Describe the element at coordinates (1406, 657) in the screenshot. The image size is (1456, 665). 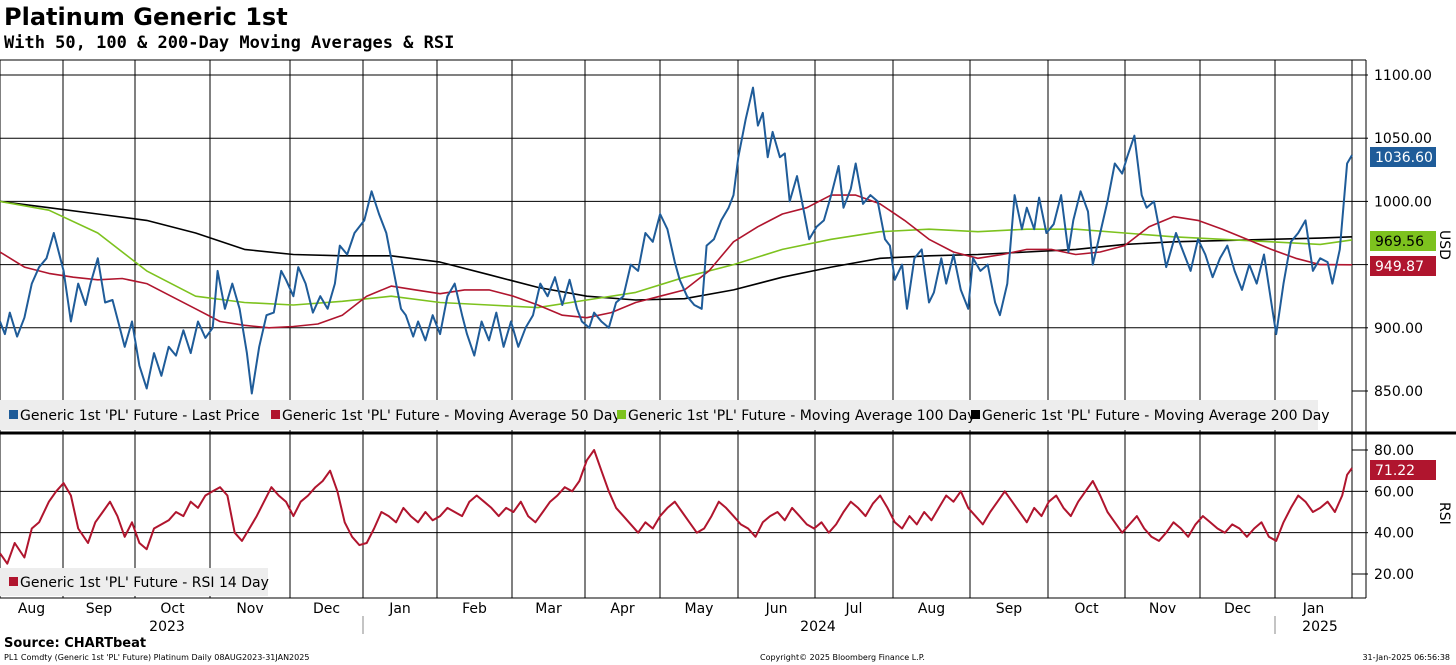
I see `footer-timestamp: 31-Jan-2025 06:56:38` at that location.